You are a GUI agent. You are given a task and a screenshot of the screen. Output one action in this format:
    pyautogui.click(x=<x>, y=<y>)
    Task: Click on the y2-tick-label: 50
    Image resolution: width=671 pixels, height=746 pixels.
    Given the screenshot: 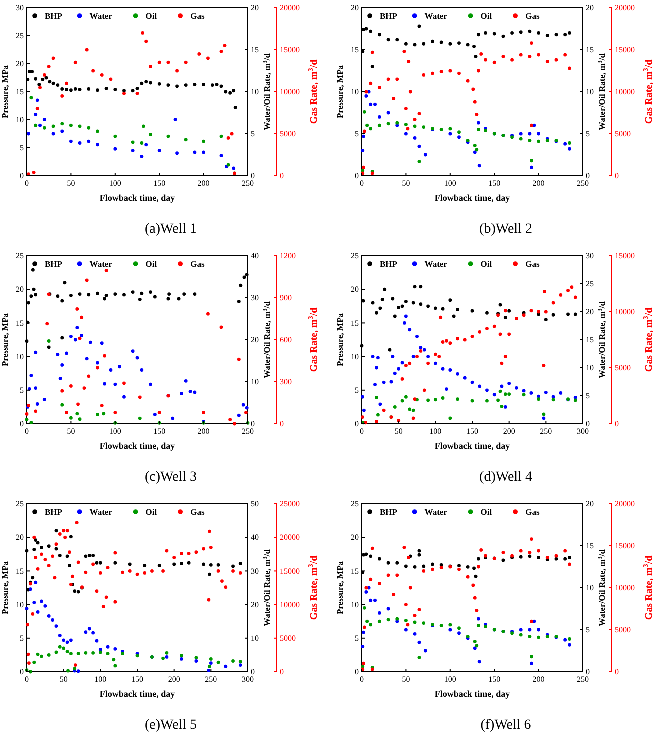 What is the action you would take?
    pyautogui.click(x=255, y=504)
    